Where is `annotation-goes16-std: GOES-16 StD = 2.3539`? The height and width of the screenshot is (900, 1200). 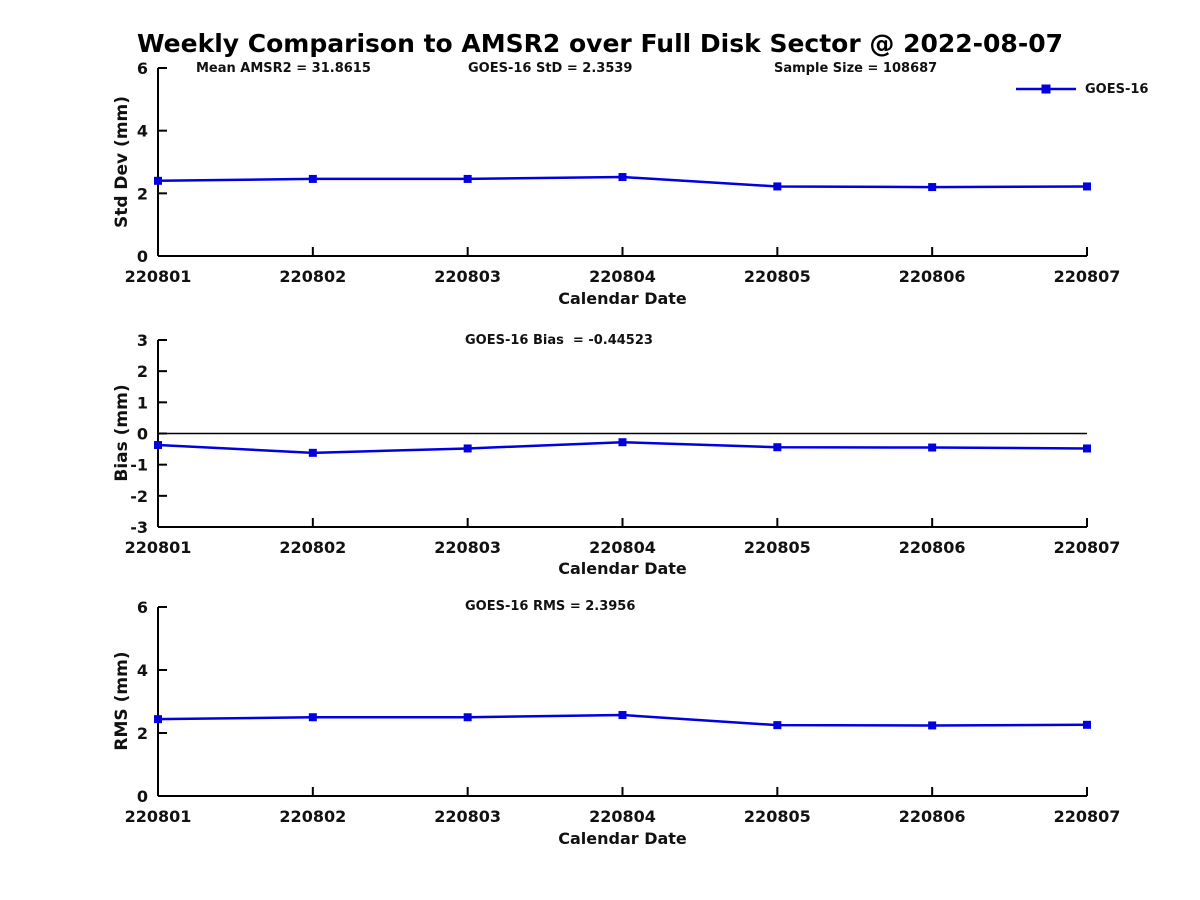 annotation-goes16-std: GOES-16 StD = 2.3539 is located at coordinates (550, 68).